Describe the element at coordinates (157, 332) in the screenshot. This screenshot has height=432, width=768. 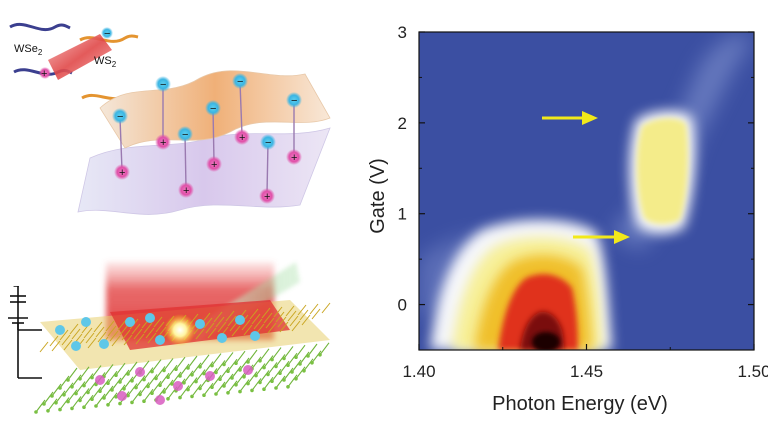
I see `device-electrons` at that location.